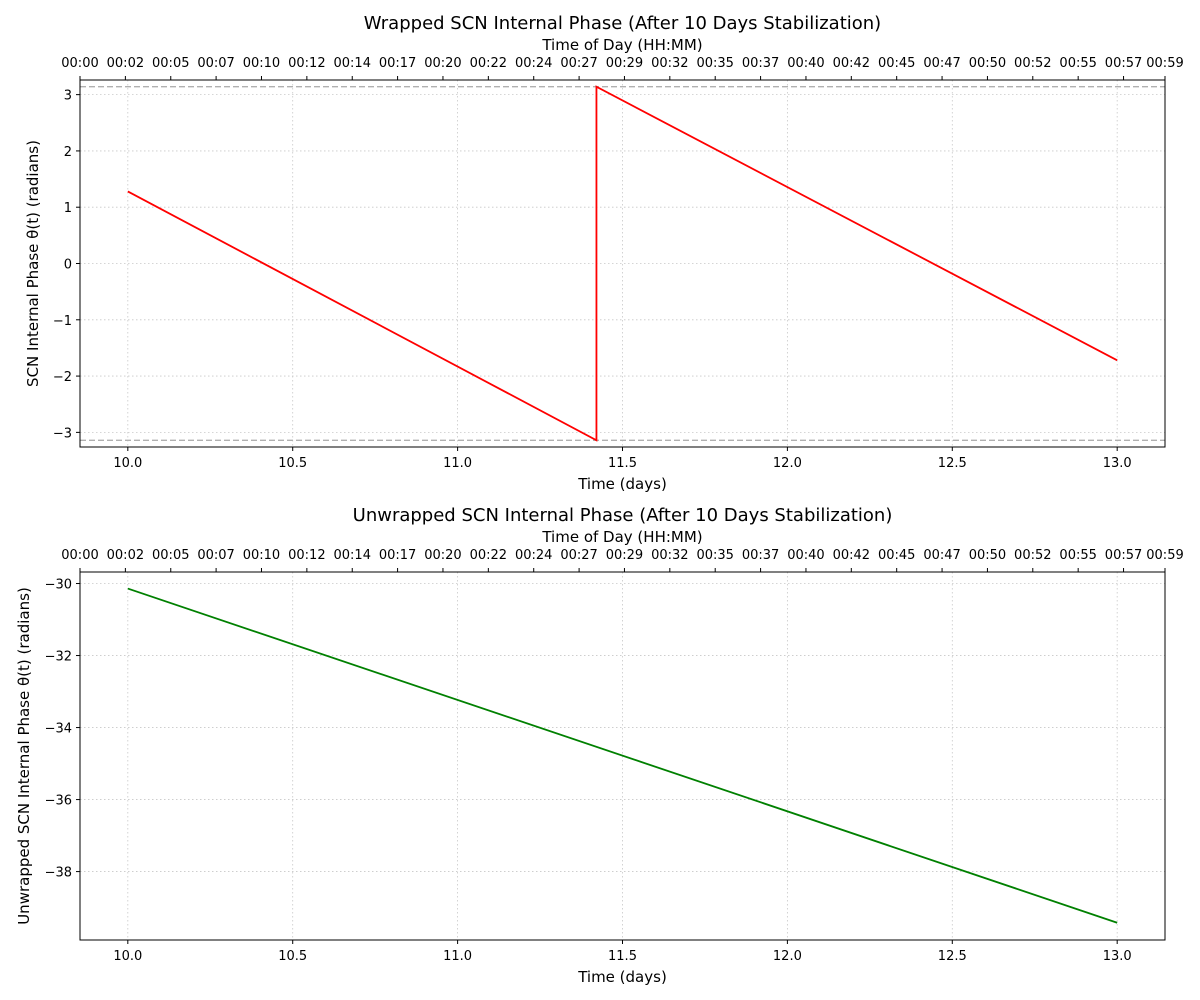  Describe the element at coordinates (62, 321) in the screenshot. I see `y-tick-label: −1` at that location.